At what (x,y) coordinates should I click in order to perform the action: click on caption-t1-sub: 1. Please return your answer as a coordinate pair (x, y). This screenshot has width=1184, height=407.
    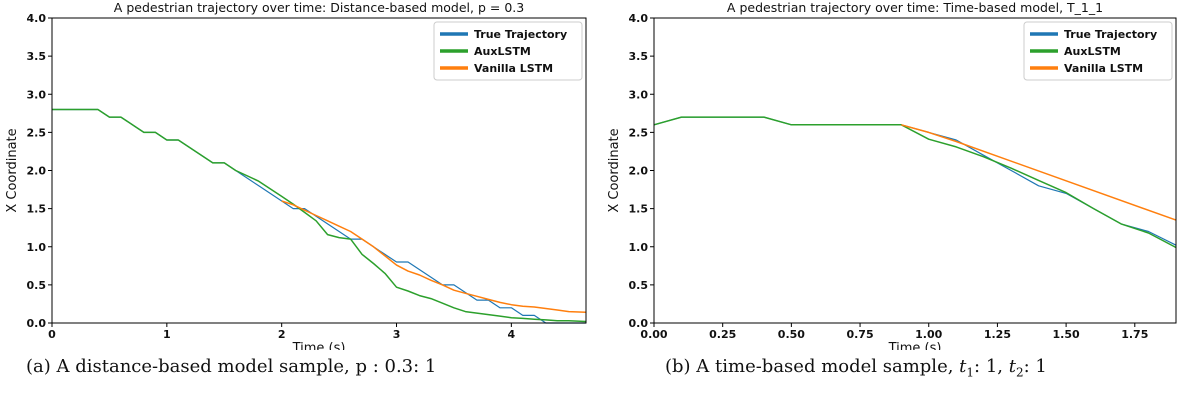
    Looking at the image, I should click on (970, 372).